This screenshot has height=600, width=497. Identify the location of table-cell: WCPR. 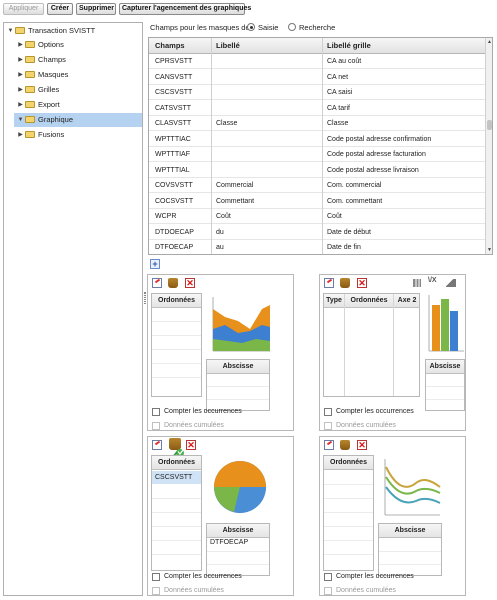
(166, 216).